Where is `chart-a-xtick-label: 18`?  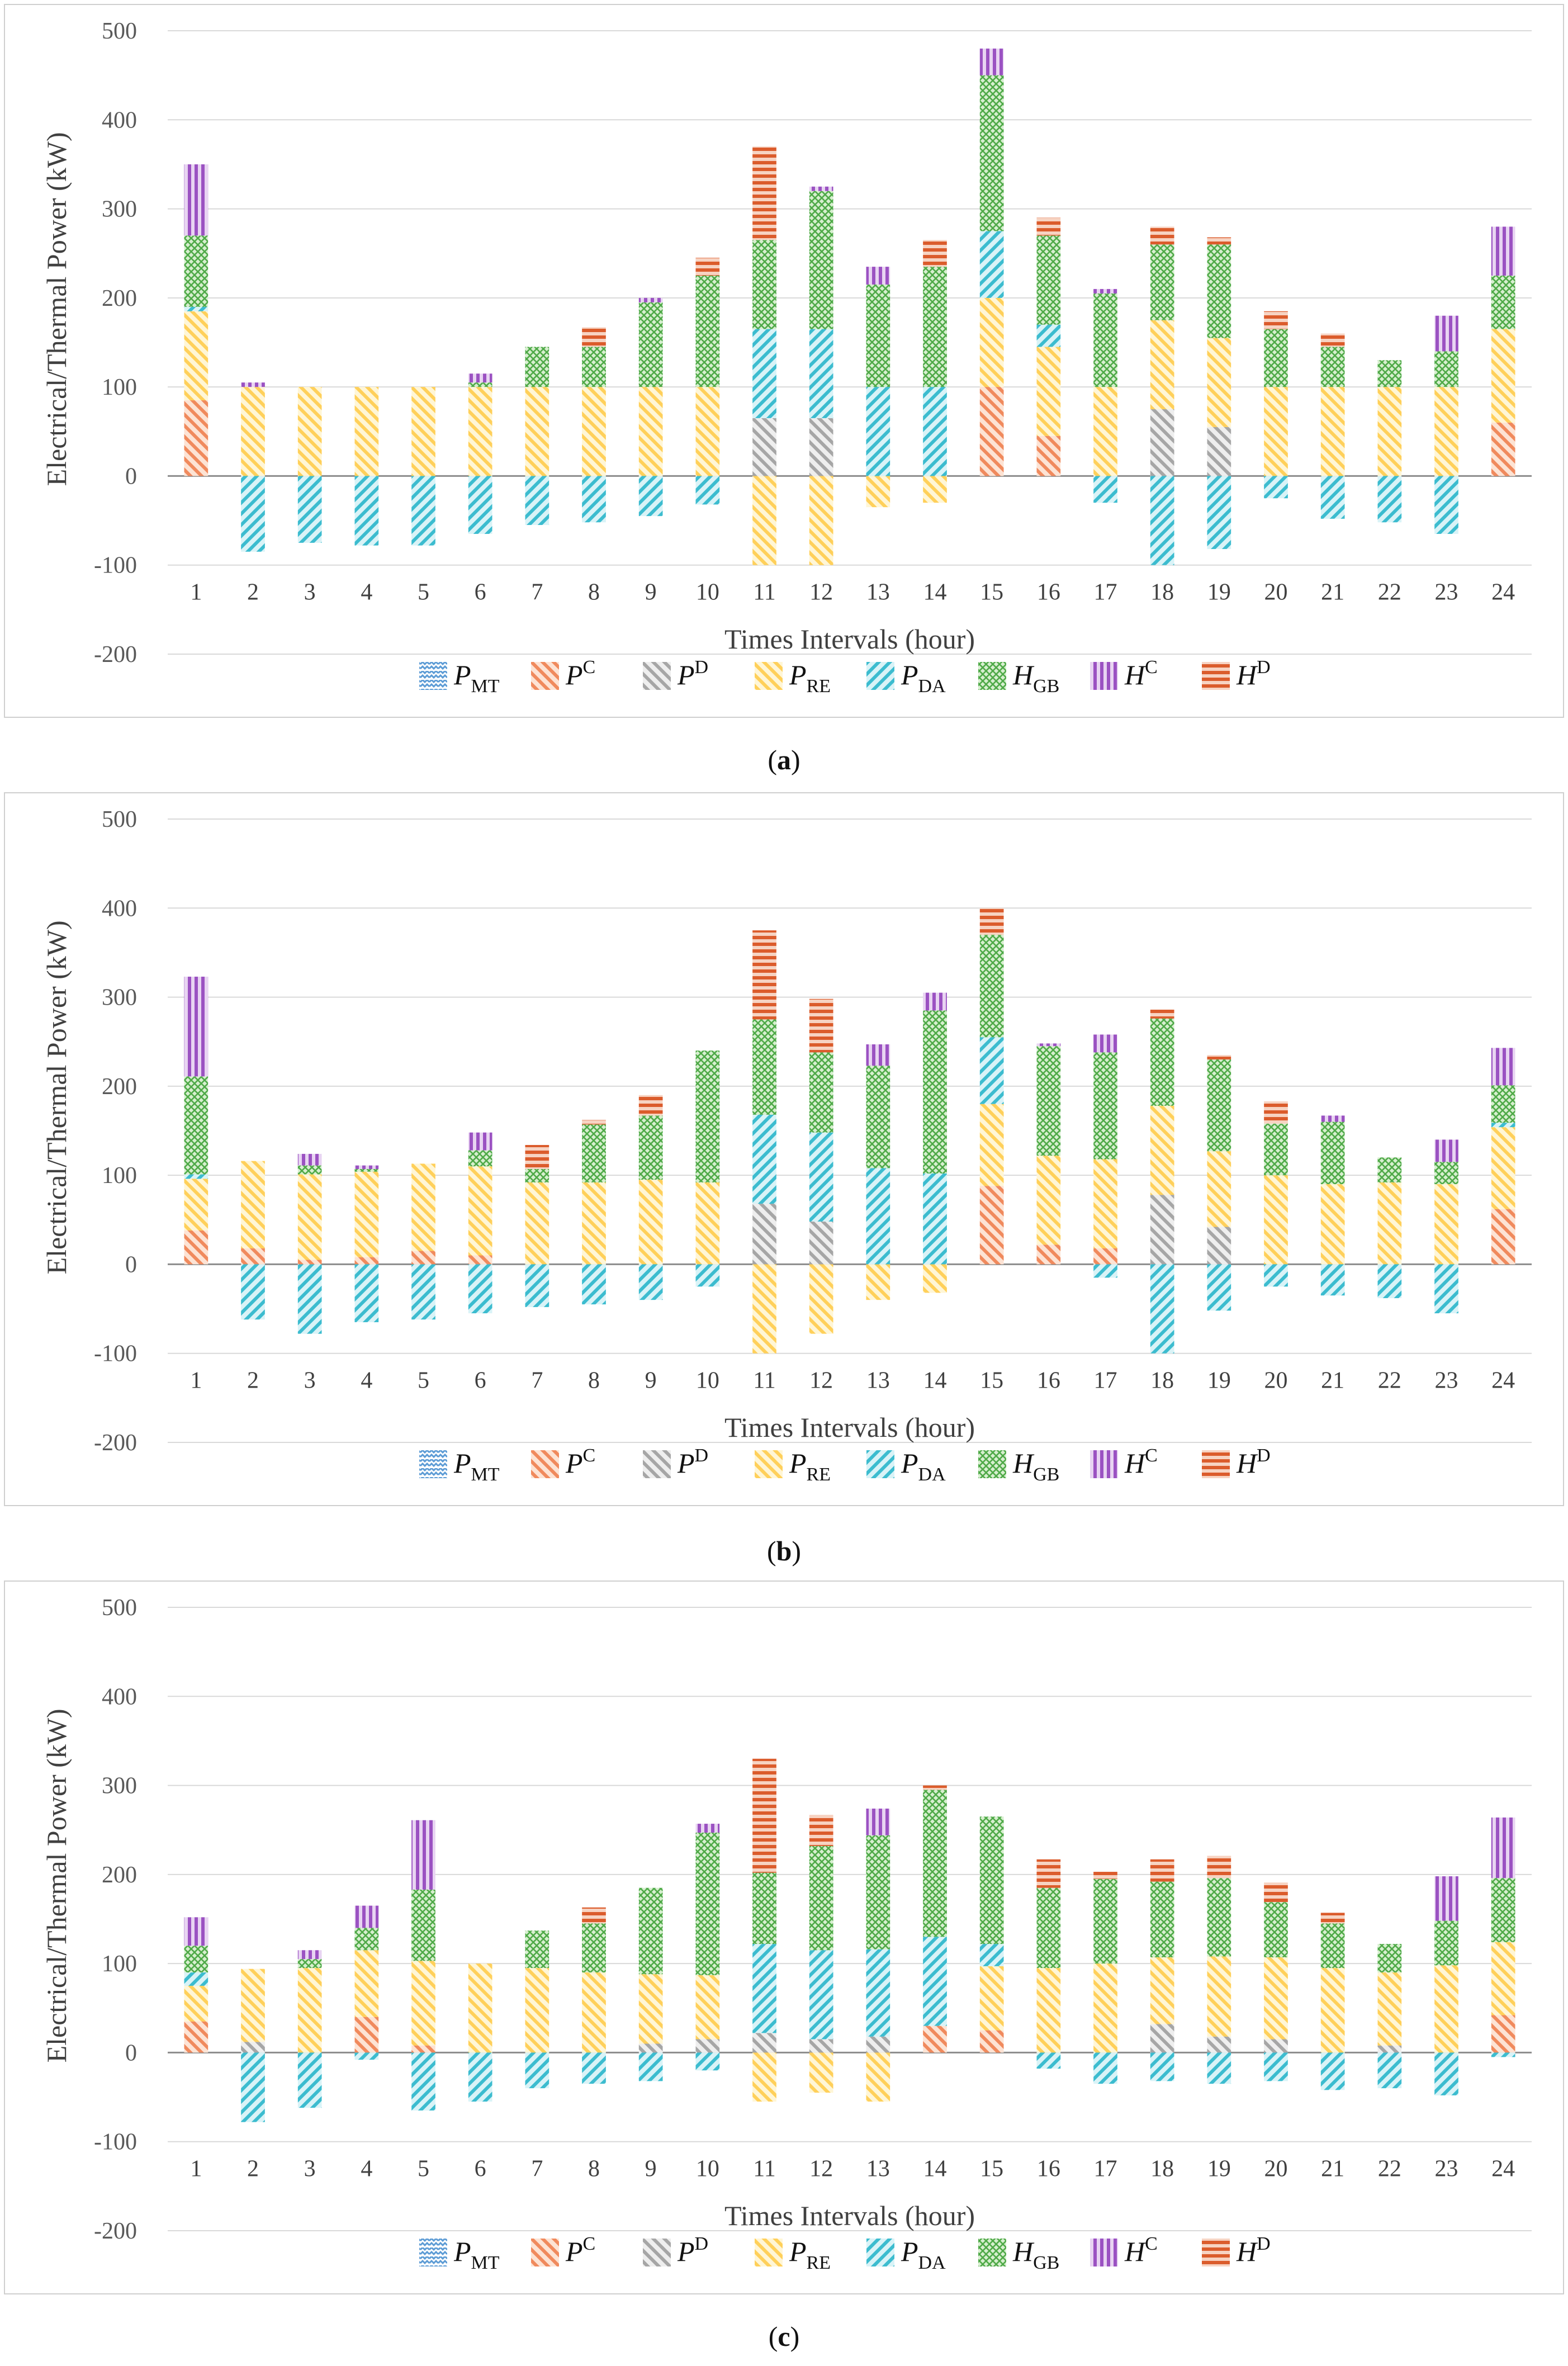
chart-a-xtick-label: 18 is located at coordinates (1162, 592).